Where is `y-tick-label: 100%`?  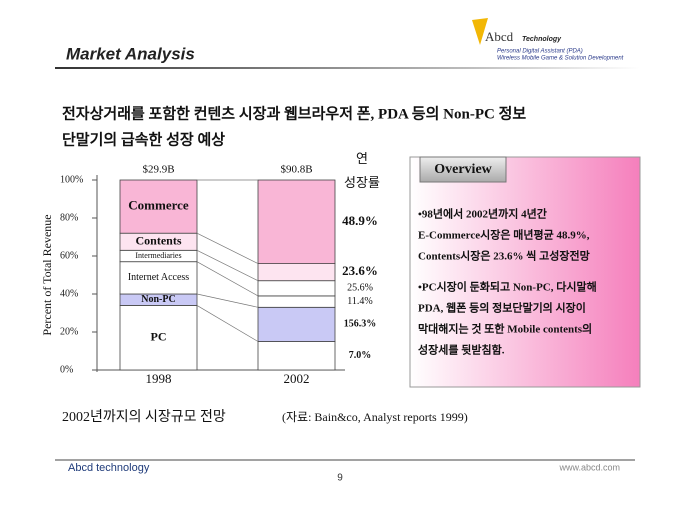 y-tick-label: 100% is located at coordinates (71, 179).